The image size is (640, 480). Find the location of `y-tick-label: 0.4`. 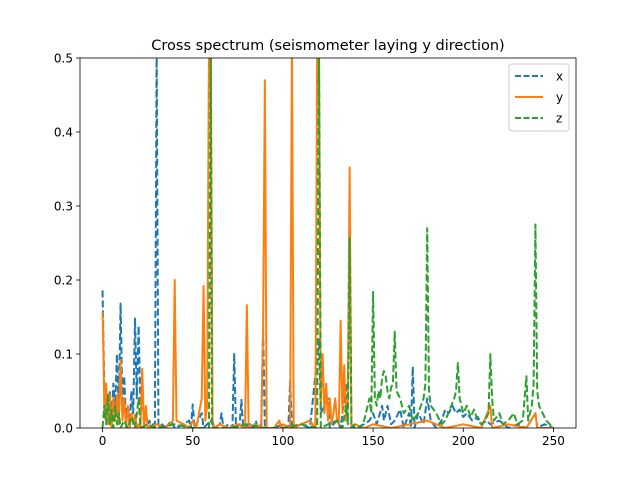

y-tick-label: 0.4 is located at coordinates (63, 133).